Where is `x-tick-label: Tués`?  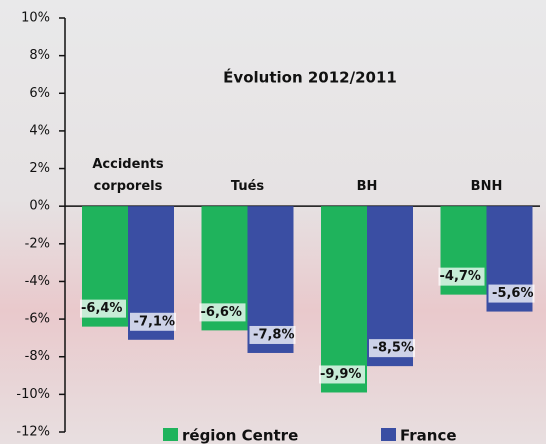 x-tick-label: Tués is located at coordinates (248, 186).